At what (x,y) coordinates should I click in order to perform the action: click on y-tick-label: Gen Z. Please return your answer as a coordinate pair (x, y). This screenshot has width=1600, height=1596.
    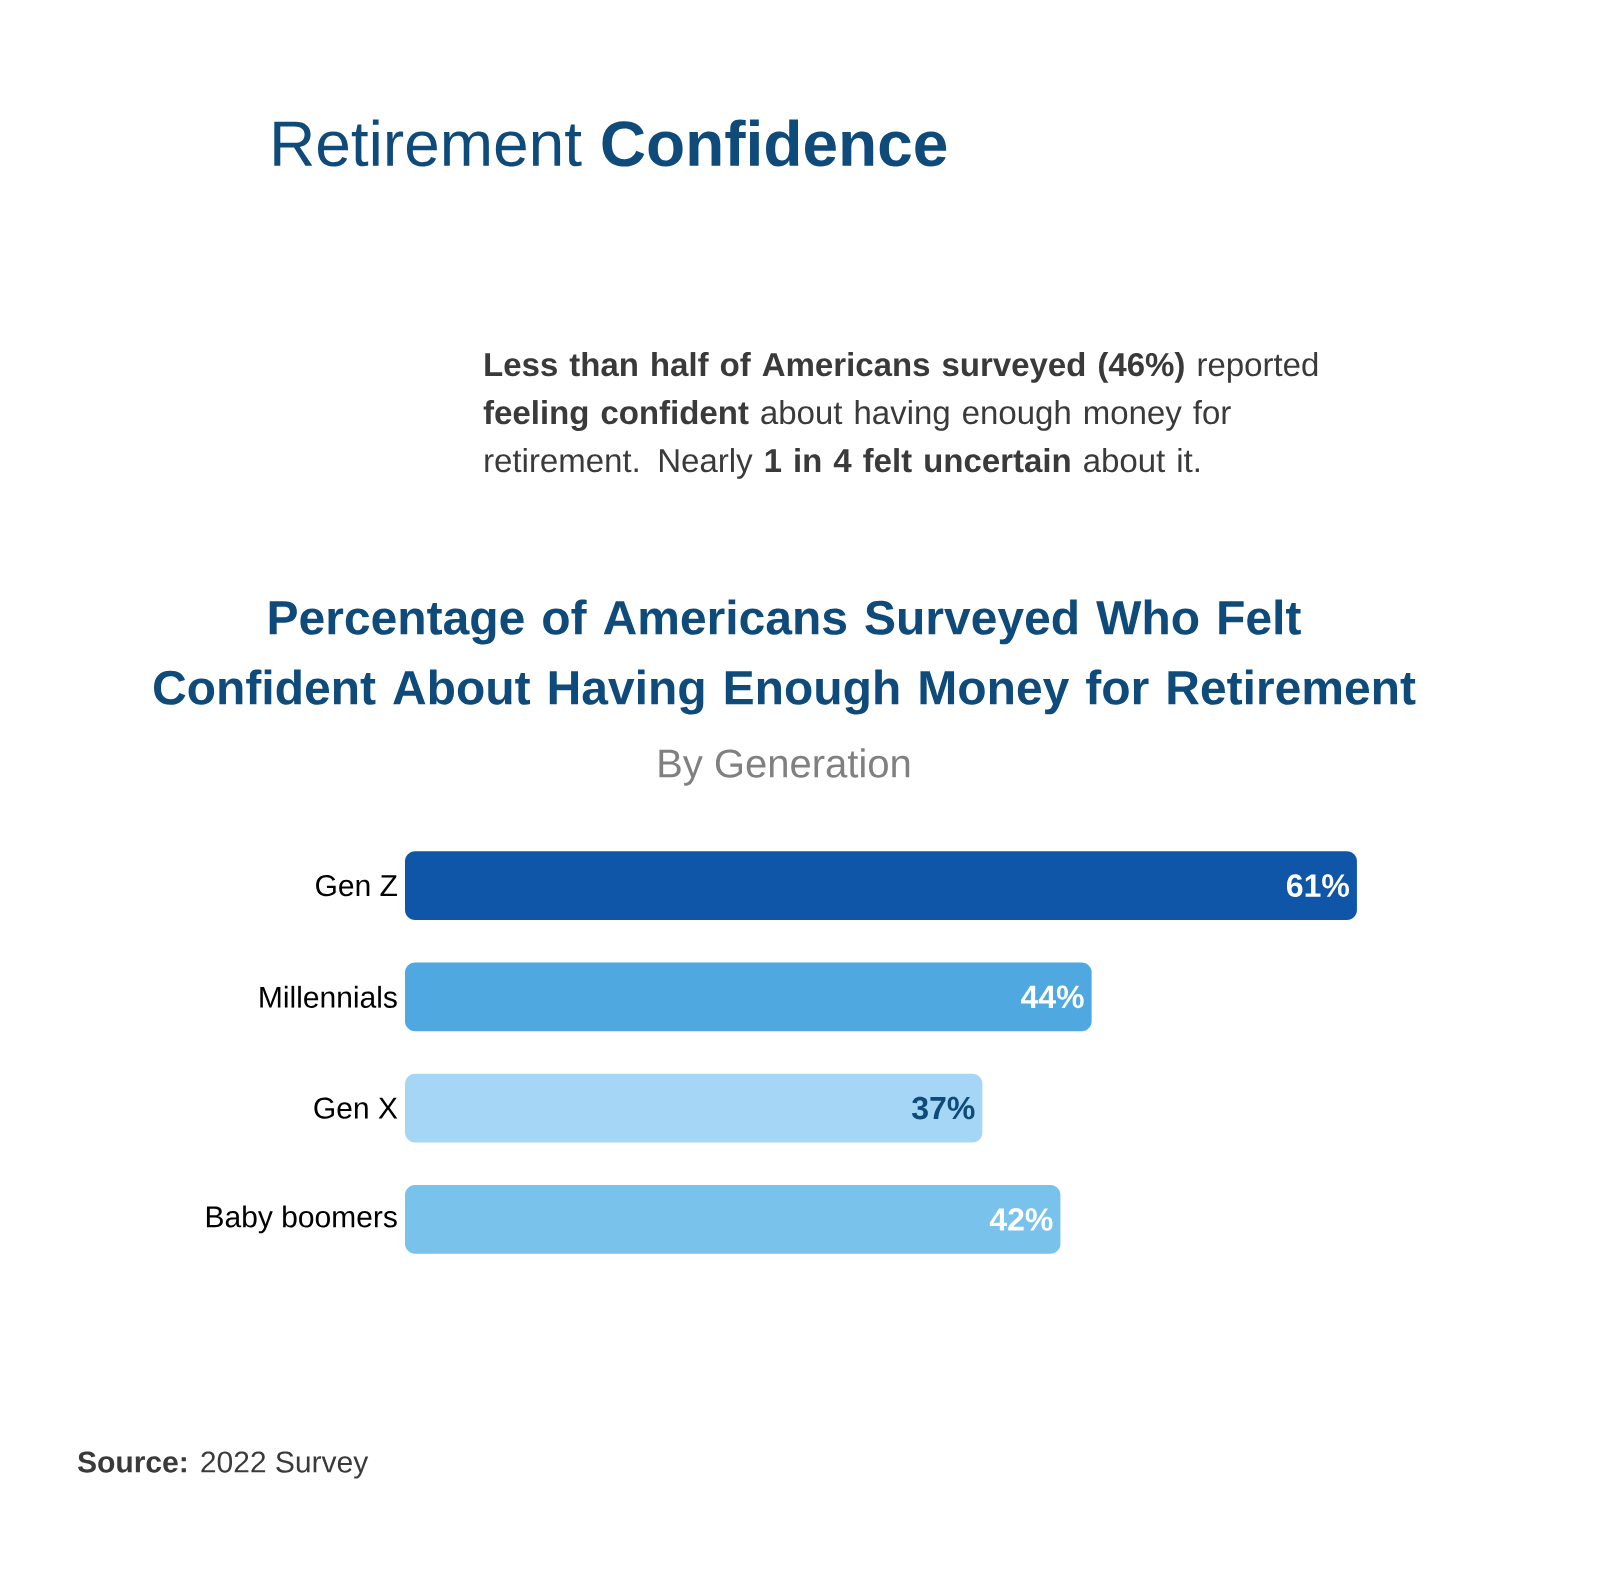
    Looking at the image, I should click on (356, 886).